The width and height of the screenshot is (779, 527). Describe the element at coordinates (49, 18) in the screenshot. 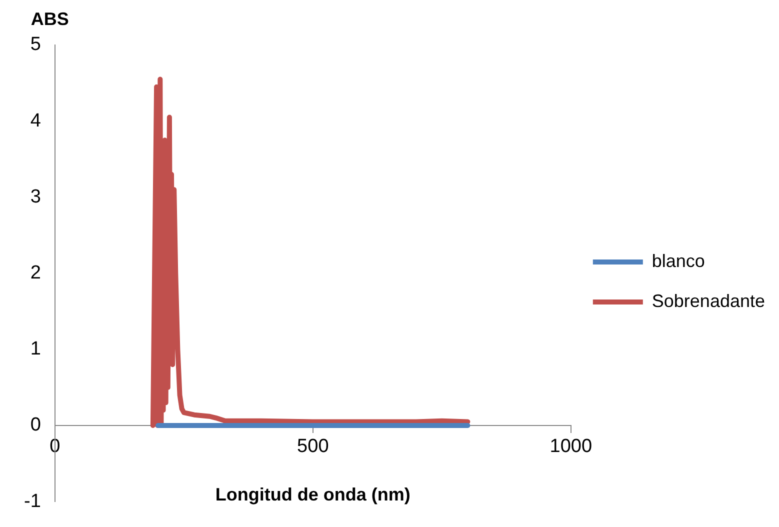

I see `y-axis-title: ABS` at that location.